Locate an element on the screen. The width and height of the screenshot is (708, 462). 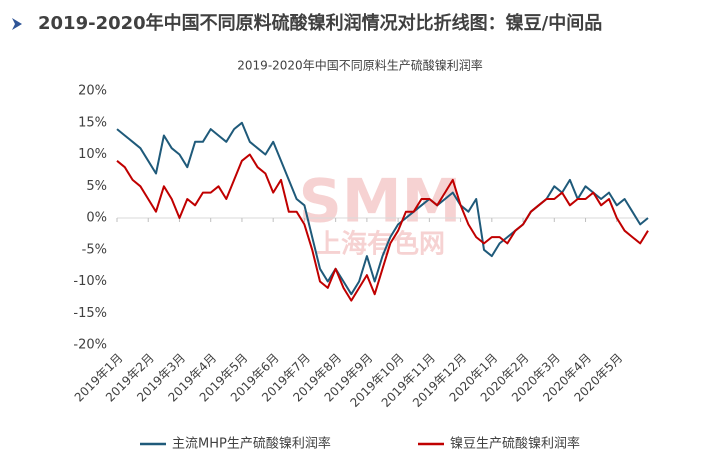
y-tick-label: 20% is located at coordinates (92, 91).